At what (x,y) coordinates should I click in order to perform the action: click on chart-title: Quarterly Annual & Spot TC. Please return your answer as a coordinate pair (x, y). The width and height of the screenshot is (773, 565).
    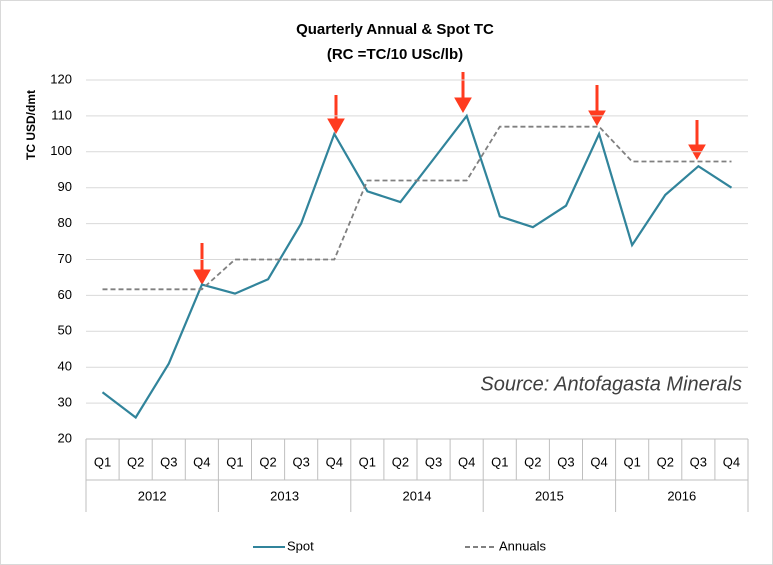
    Looking at the image, I should click on (395, 29).